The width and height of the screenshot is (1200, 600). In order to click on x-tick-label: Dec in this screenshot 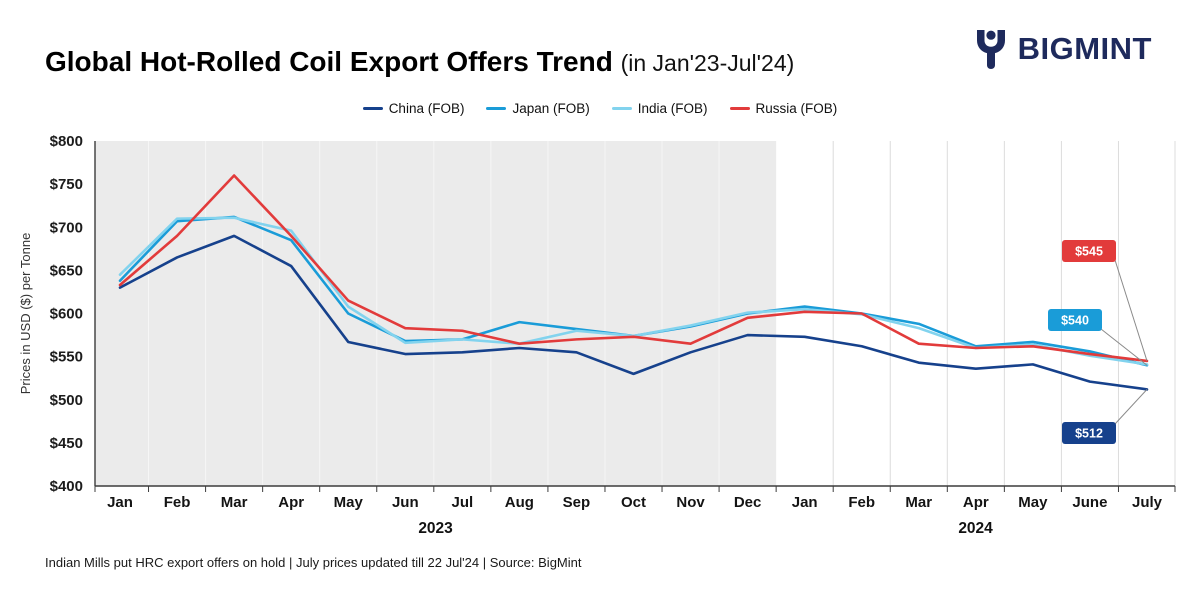, I will do `click(748, 502)`.